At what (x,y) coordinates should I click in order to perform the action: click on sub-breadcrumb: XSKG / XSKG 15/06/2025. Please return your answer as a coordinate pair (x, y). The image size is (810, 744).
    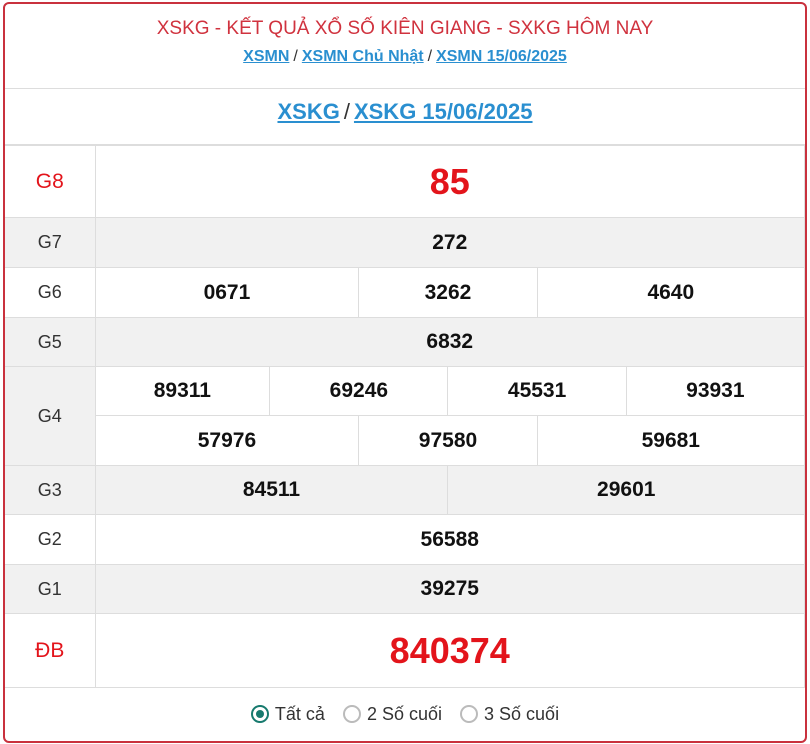
    Looking at the image, I should click on (405, 117).